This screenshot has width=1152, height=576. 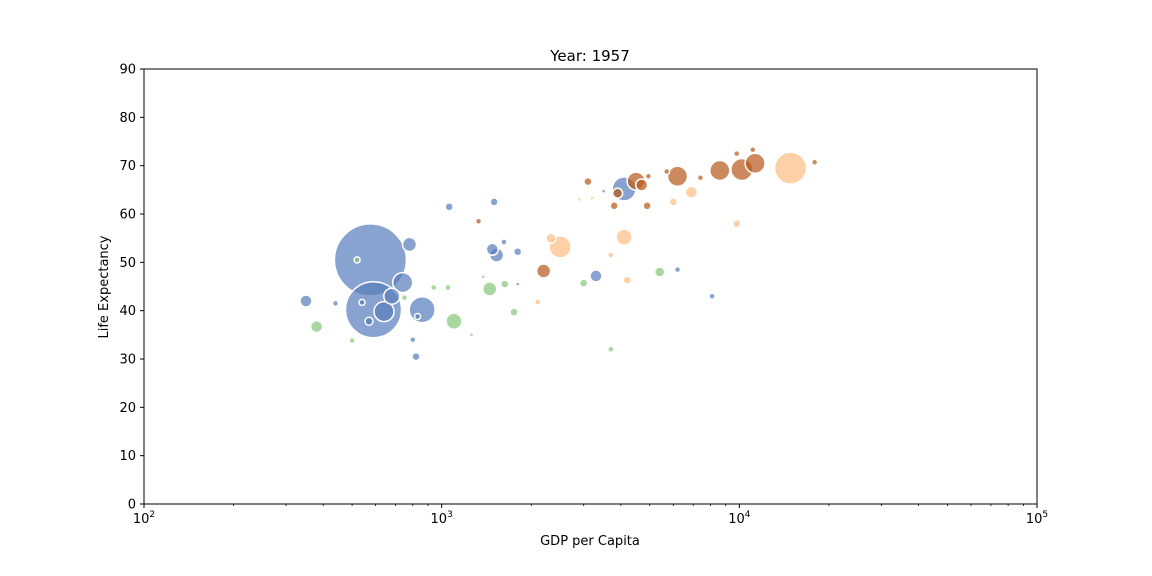 I want to click on y-tick-label: 30, so click(x=127, y=360).